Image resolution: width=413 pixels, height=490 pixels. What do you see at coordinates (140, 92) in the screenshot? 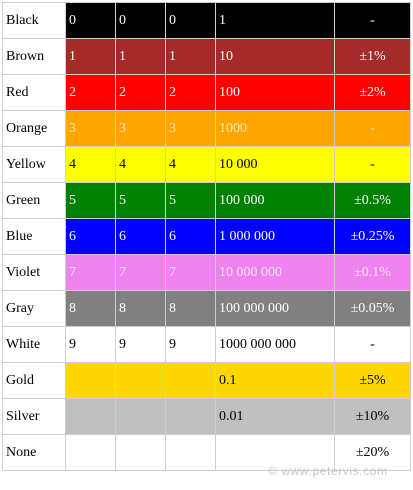
I see `digit-2-cell: 2` at bounding box center [140, 92].